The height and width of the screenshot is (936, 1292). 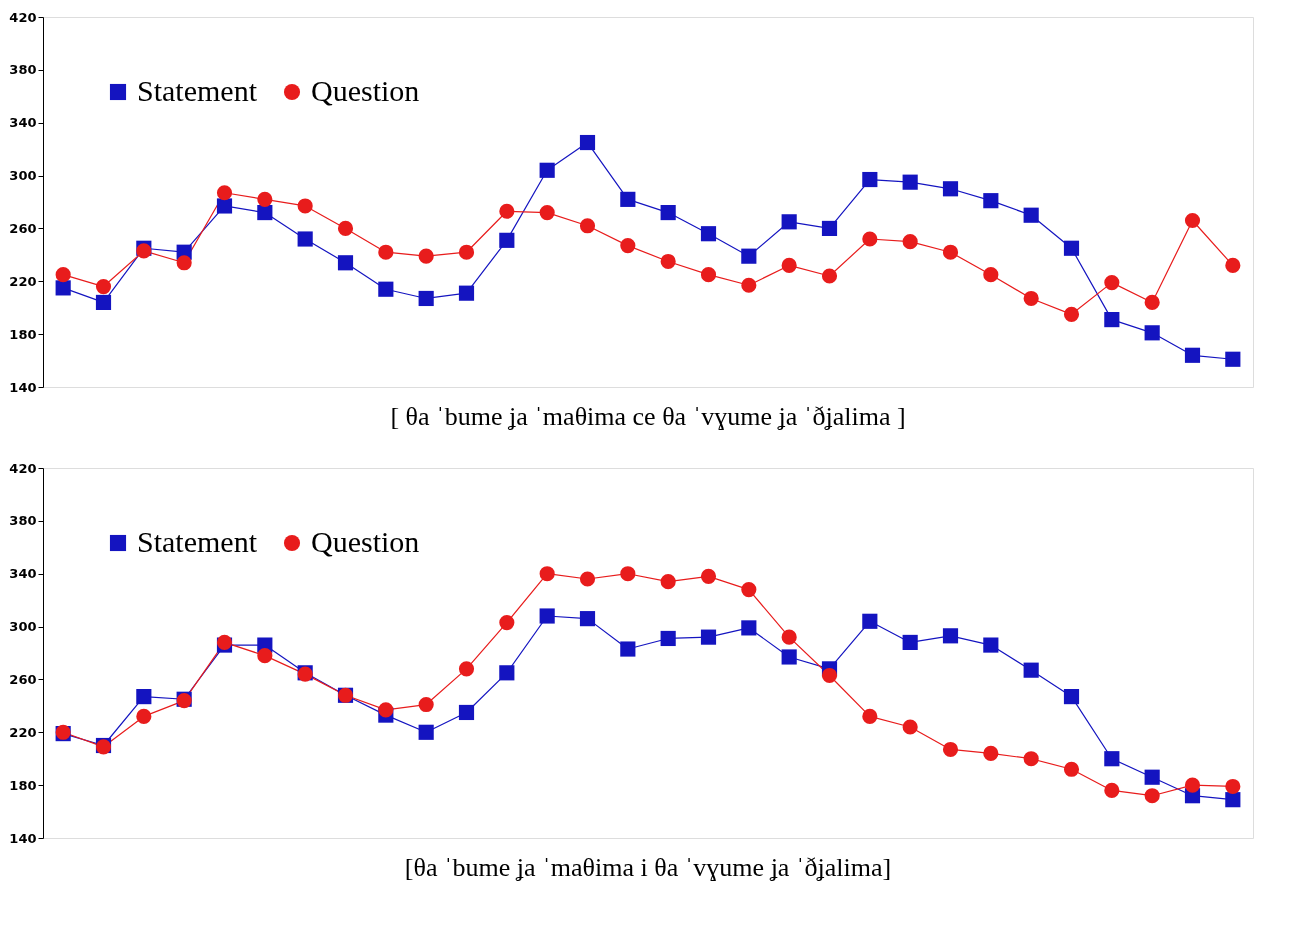 What do you see at coordinates (23, 468) in the screenshot?
I see `y-tick-label: 420` at bounding box center [23, 468].